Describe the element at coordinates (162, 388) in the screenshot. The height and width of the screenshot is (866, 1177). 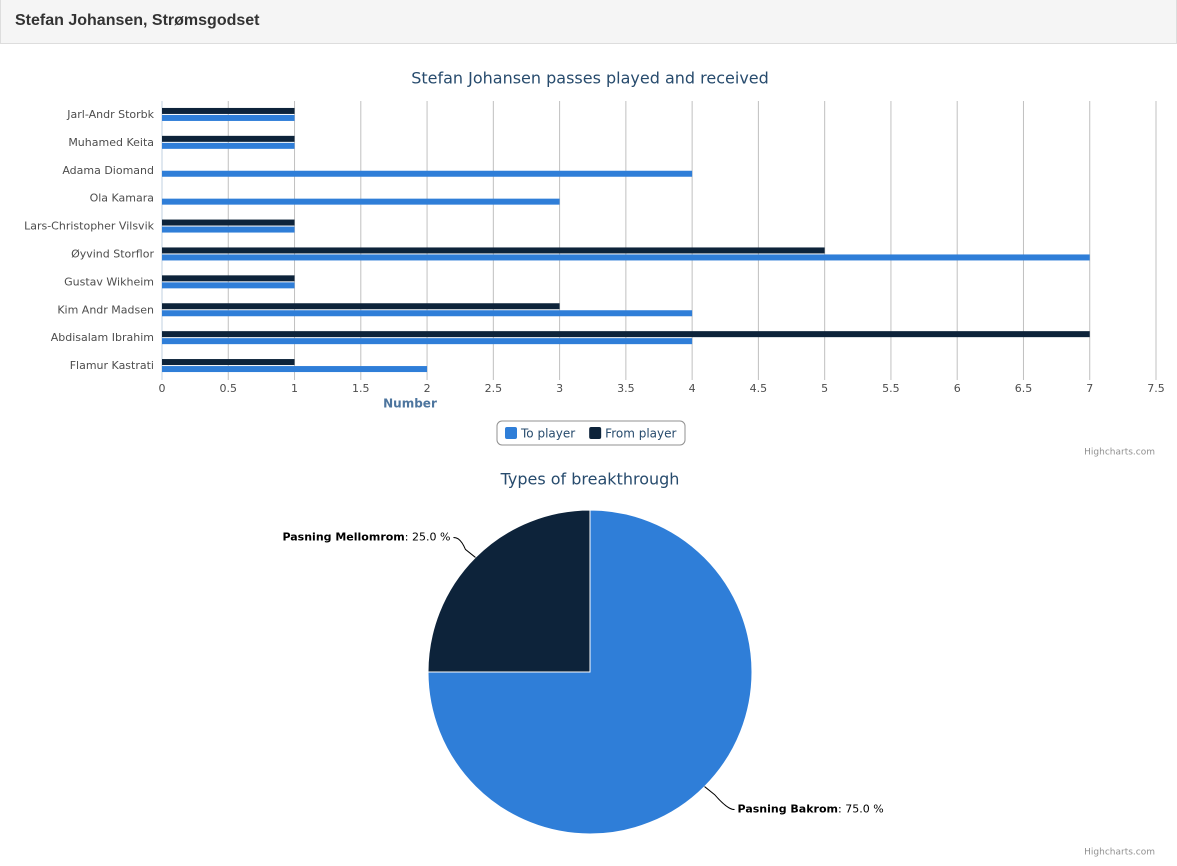
I see `x-tick-label: 0` at that location.